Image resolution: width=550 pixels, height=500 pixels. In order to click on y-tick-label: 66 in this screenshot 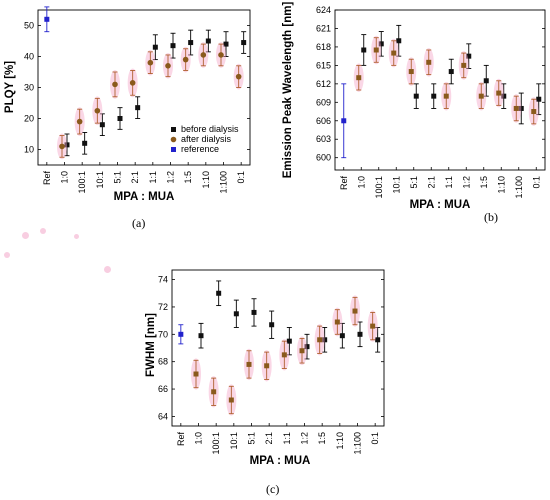, I will do `click(163, 389)`.